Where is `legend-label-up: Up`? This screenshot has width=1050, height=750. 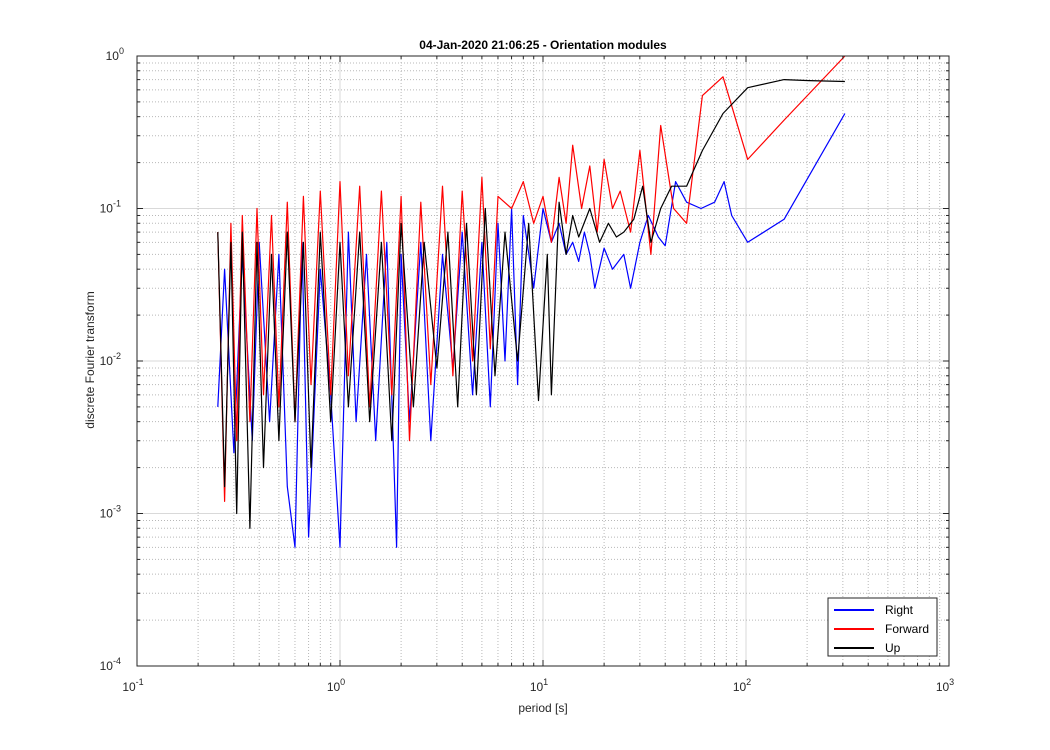
legend-label-up: Up is located at coordinates (893, 648).